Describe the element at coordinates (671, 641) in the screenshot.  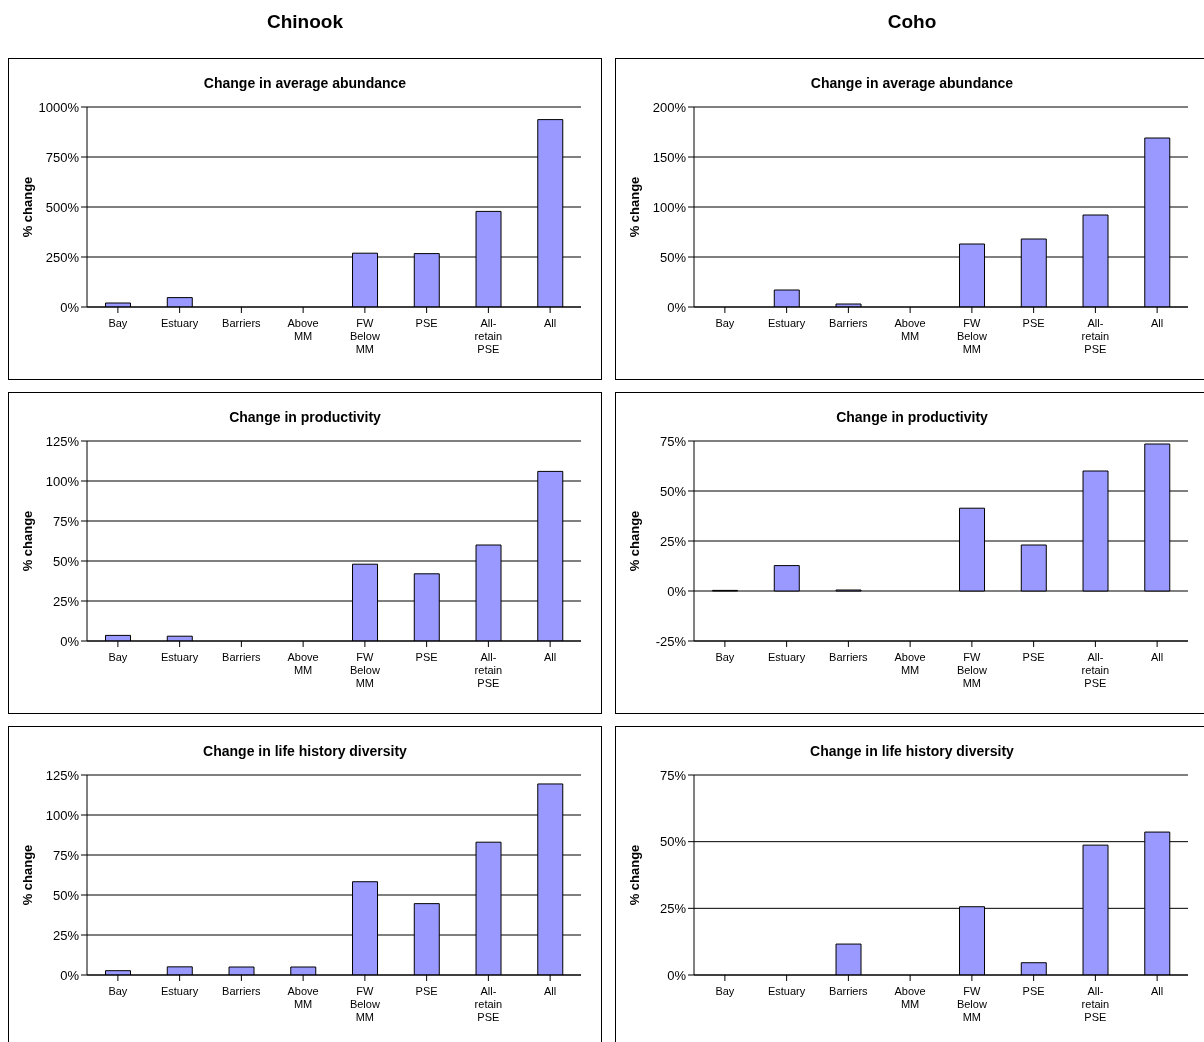
I see `y-tick-label: -25%` at that location.